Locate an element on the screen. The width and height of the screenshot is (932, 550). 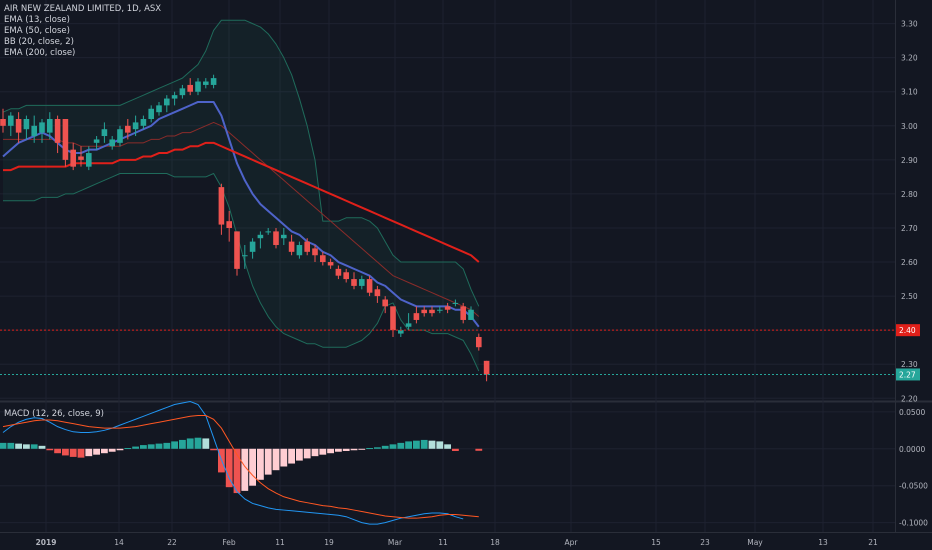
chart-title: AIR NEW ZEALAND LIMITED, 1D, ASX is located at coordinates (83, 9).